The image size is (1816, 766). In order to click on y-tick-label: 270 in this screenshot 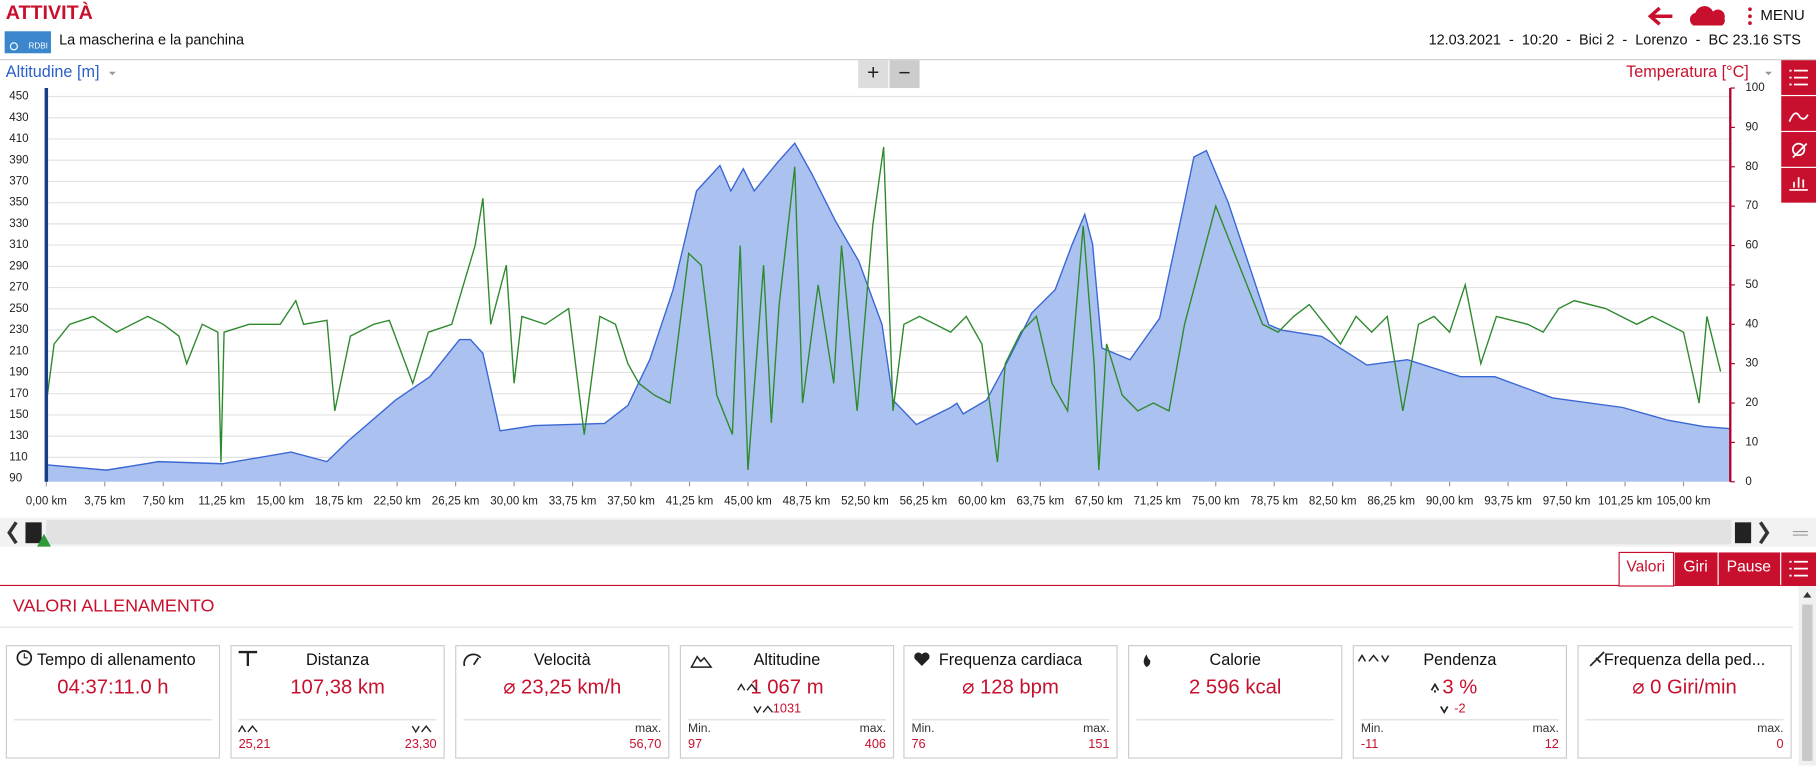, I will do `click(18, 288)`.